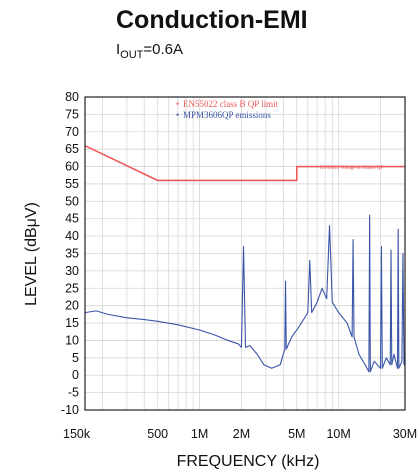 Image resolution: width=420 pixels, height=474 pixels. Describe the element at coordinates (244, 163) in the screenshot. I see `limit-line` at that location.